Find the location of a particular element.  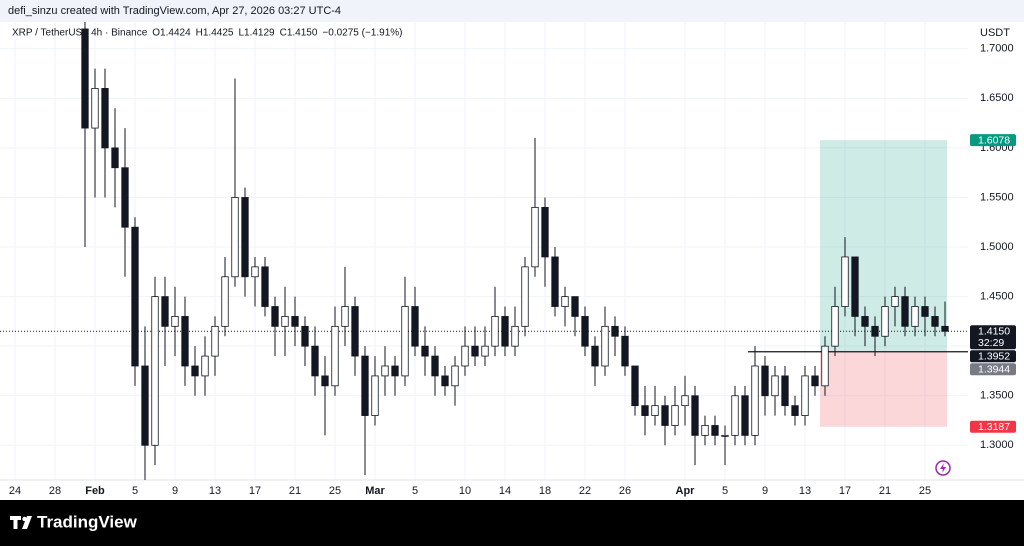

y-tick-label: 1.5500 is located at coordinates (997, 197).